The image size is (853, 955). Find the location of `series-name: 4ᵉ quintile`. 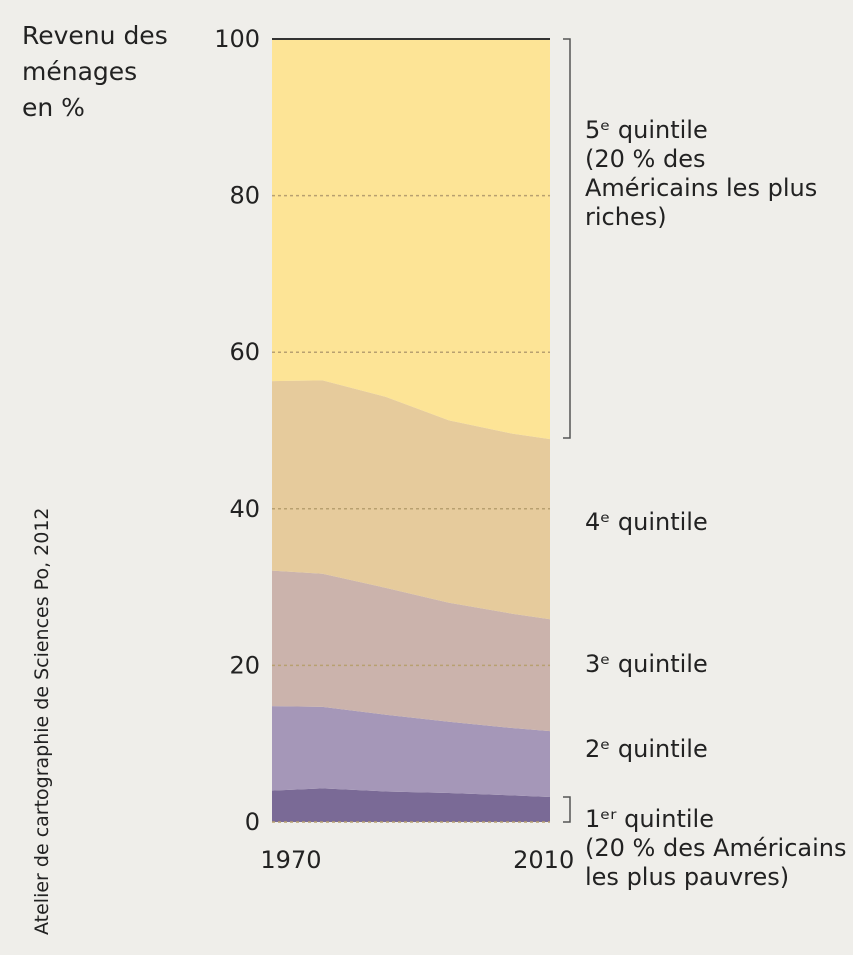

series-name: 4ᵉ quintile is located at coordinates (646, 522).